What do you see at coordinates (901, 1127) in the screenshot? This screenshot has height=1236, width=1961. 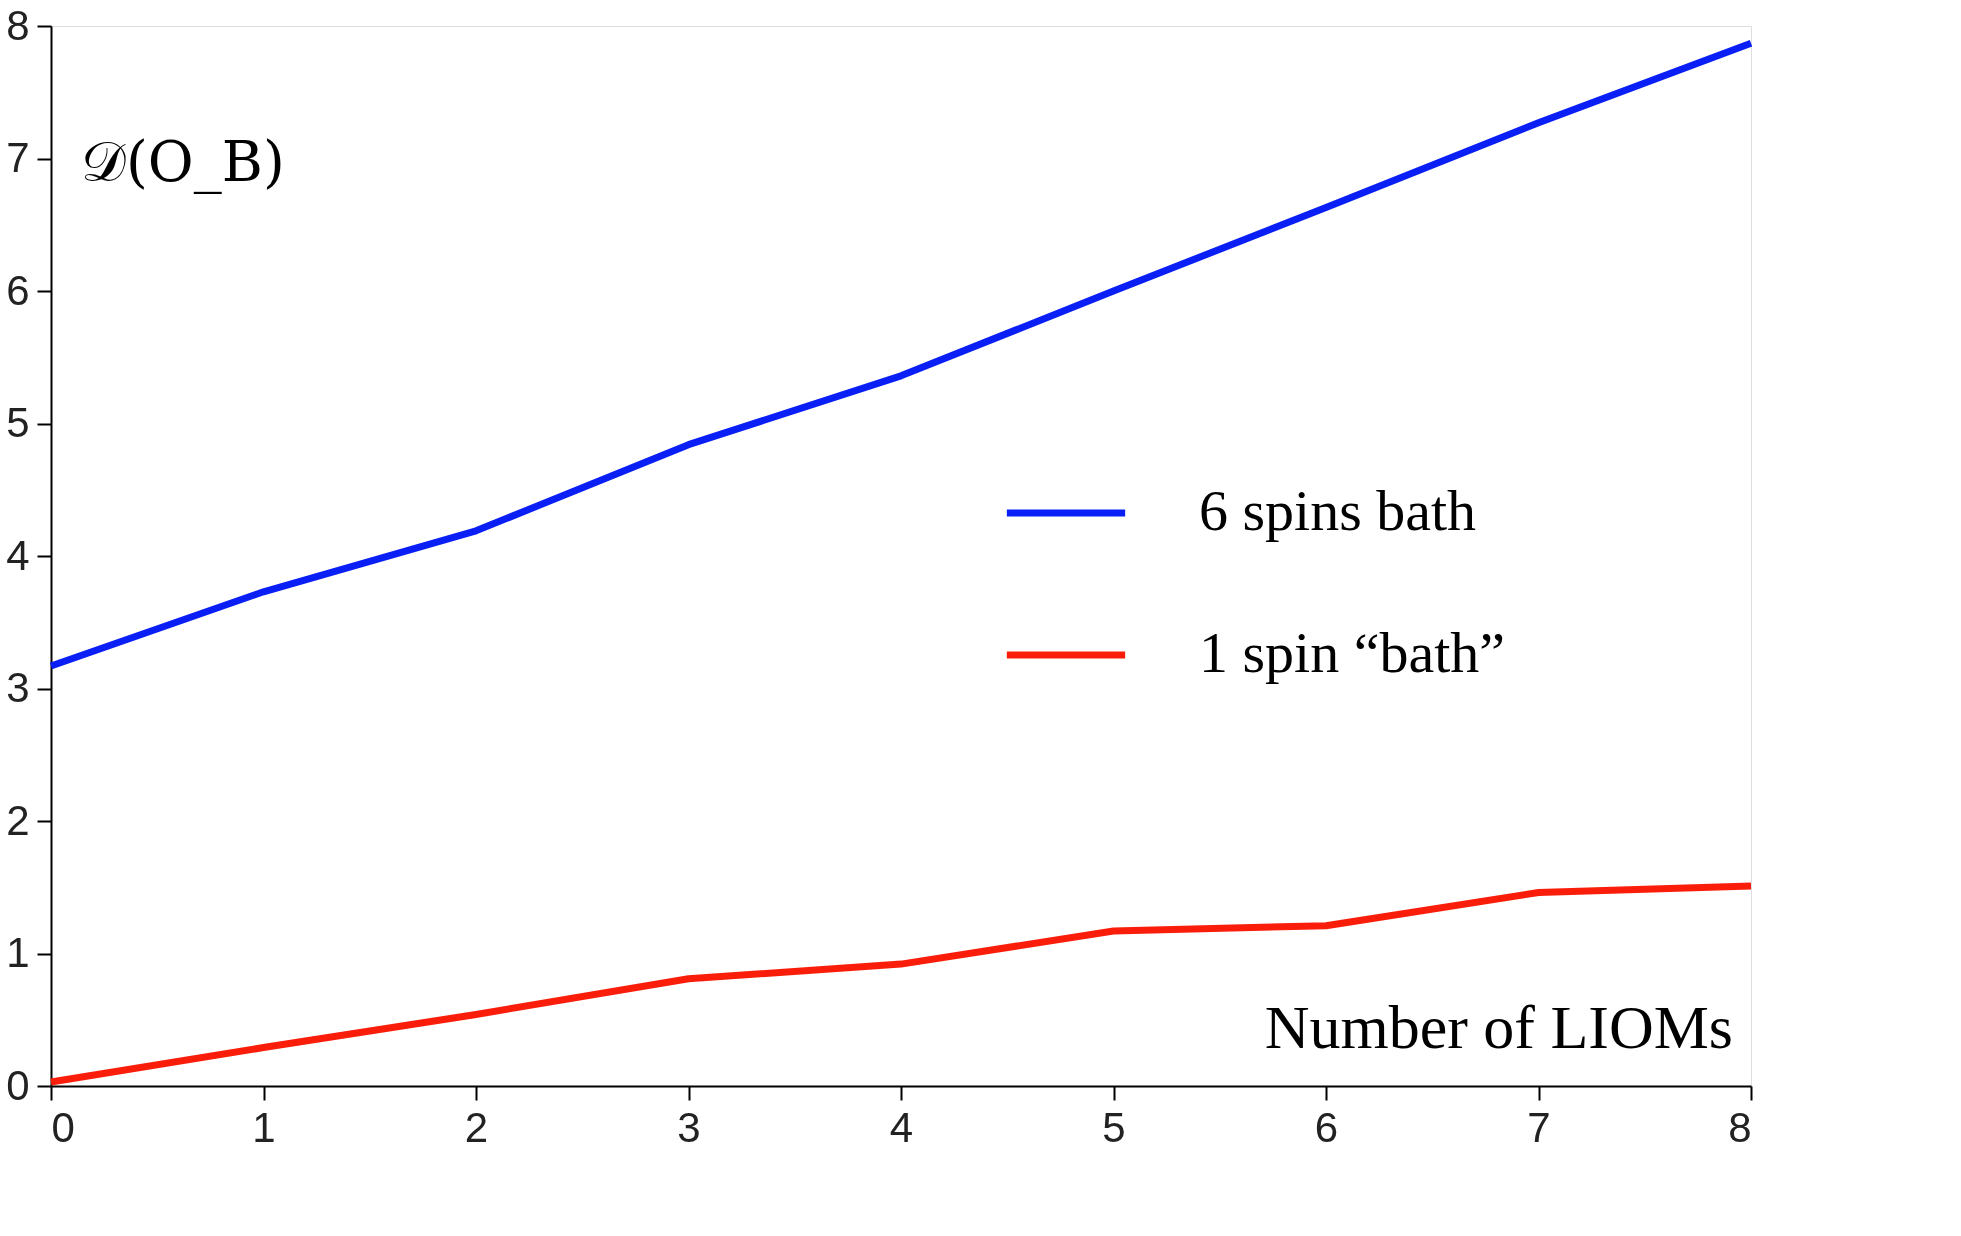 I see `x-tick-label: 4` at bounding box center [901, 1127].